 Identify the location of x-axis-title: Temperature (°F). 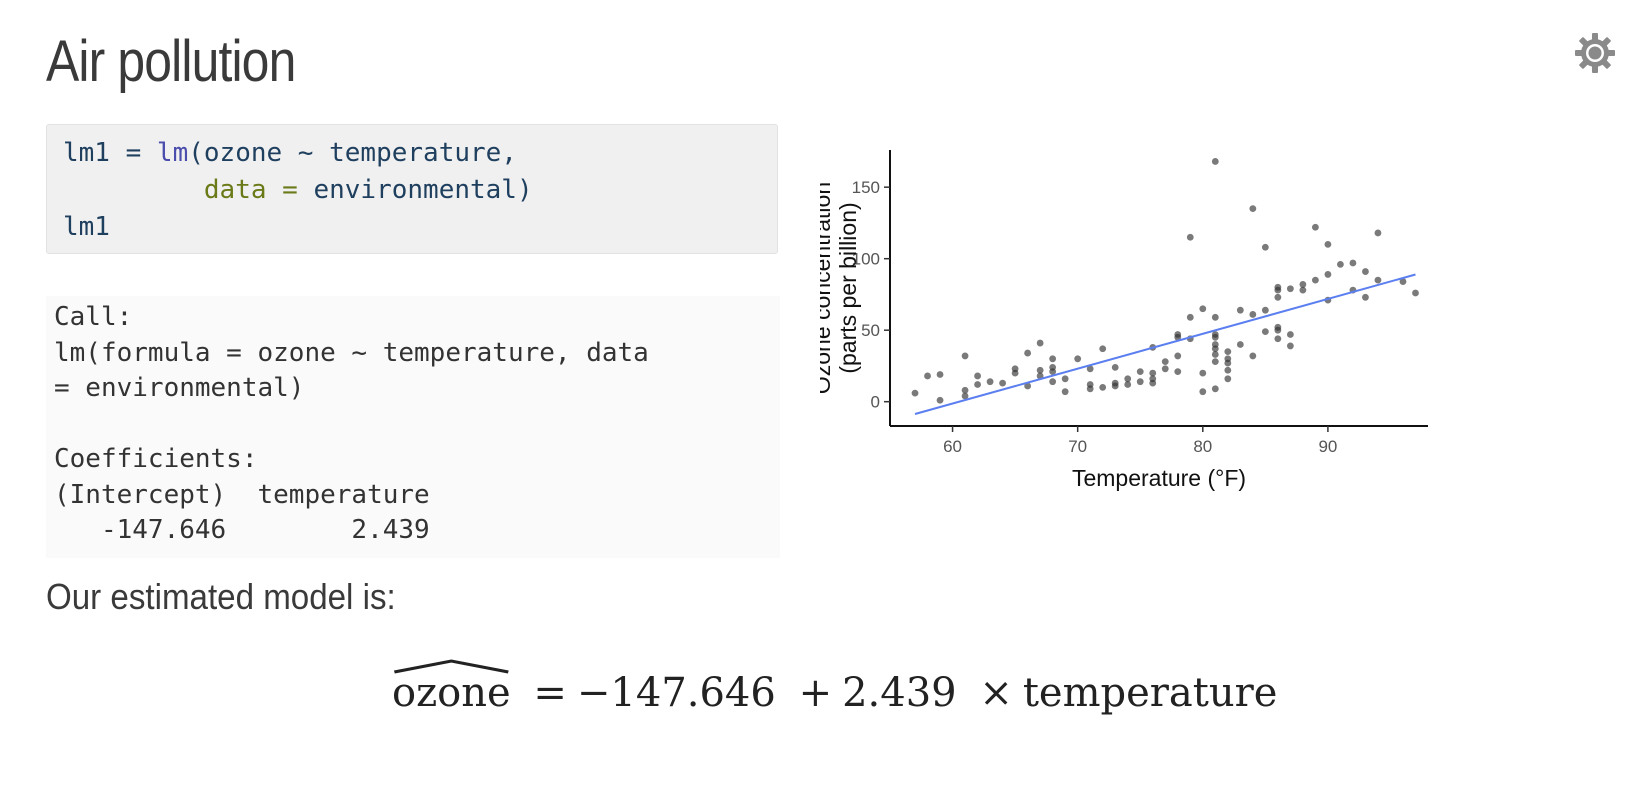
(1159, 478).